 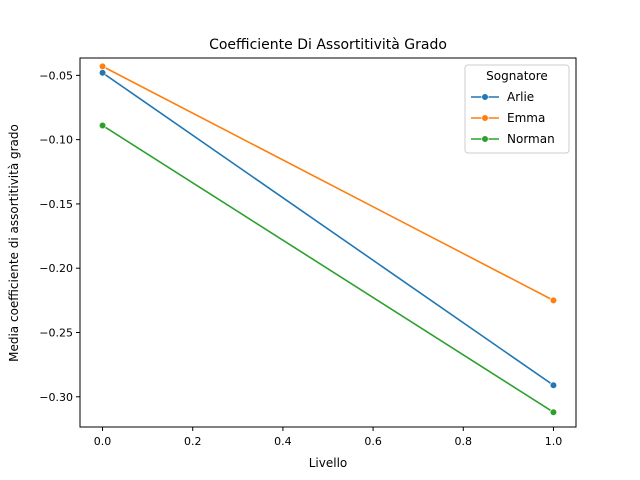 What do you see at coordinates (56, 268) in the screenshot?
I see `y-tick-label: −0.20` at bounding box center [56, 268].